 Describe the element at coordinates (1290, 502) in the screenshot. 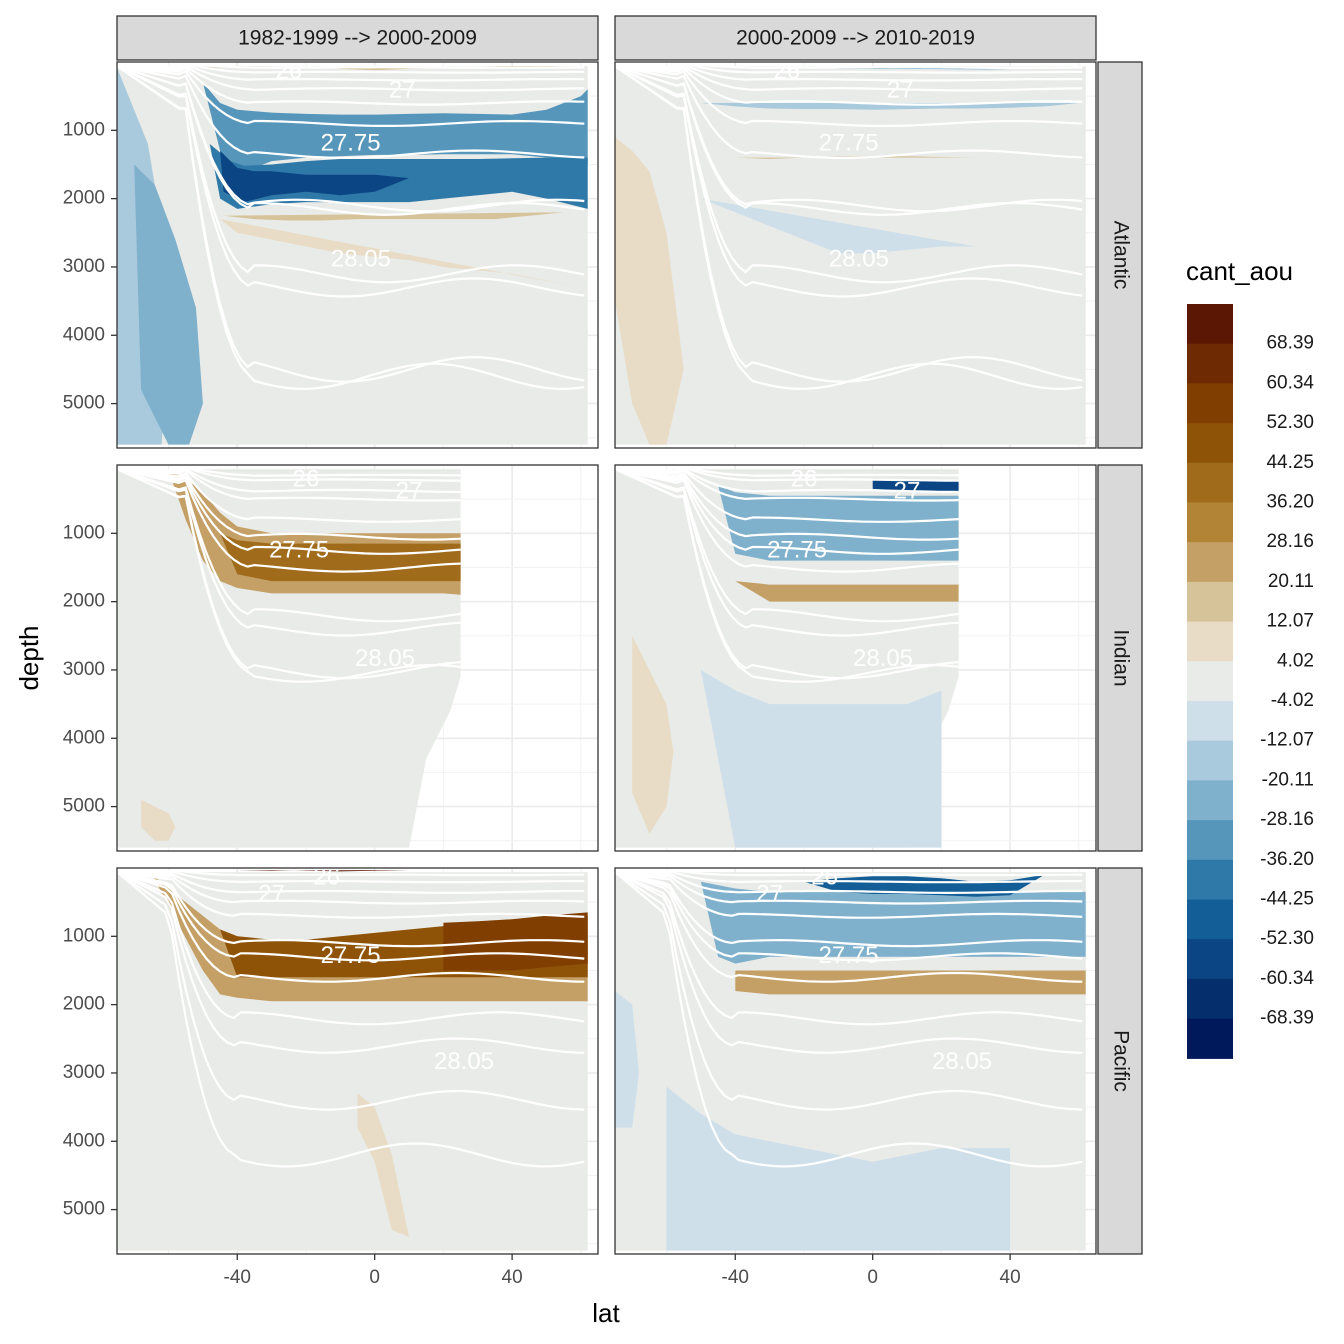

I see `legend-label: 36.20` at that location.